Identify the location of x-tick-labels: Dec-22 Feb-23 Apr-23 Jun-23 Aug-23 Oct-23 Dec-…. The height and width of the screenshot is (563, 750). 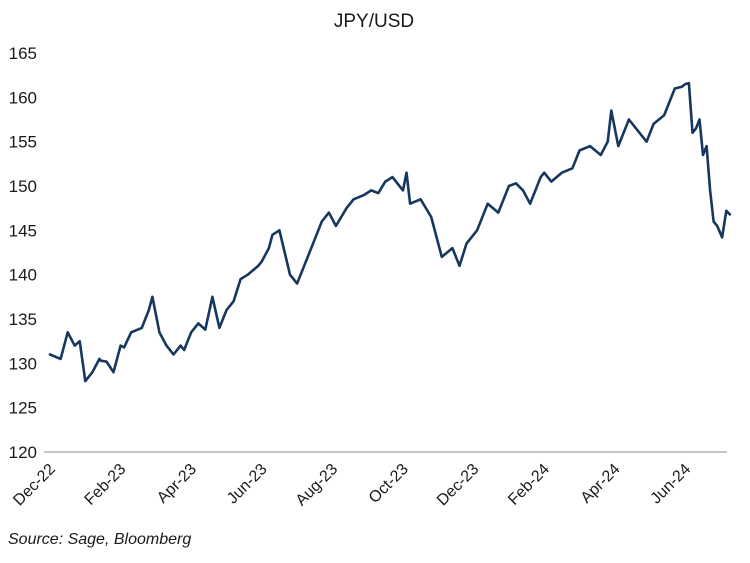
(352, 485).